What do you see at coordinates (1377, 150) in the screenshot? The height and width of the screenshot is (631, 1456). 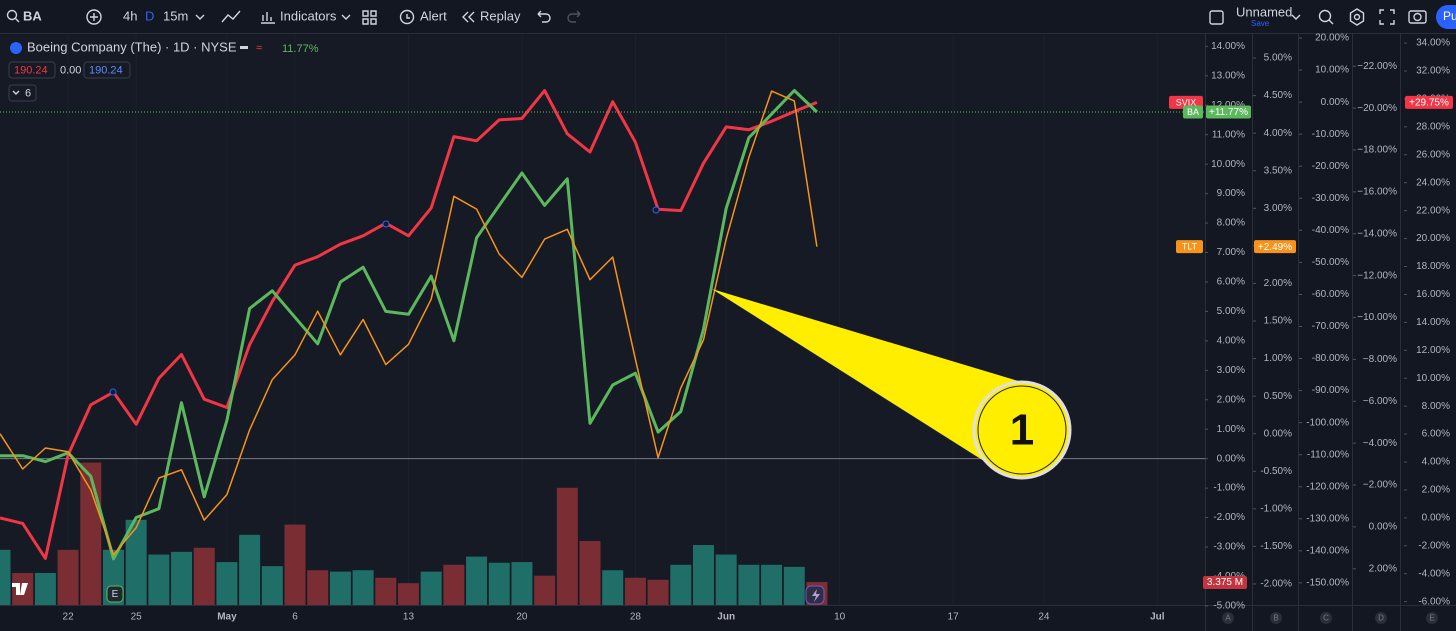 I see `y-tick-label: −18.00%` at bounding box center [1377, 150].